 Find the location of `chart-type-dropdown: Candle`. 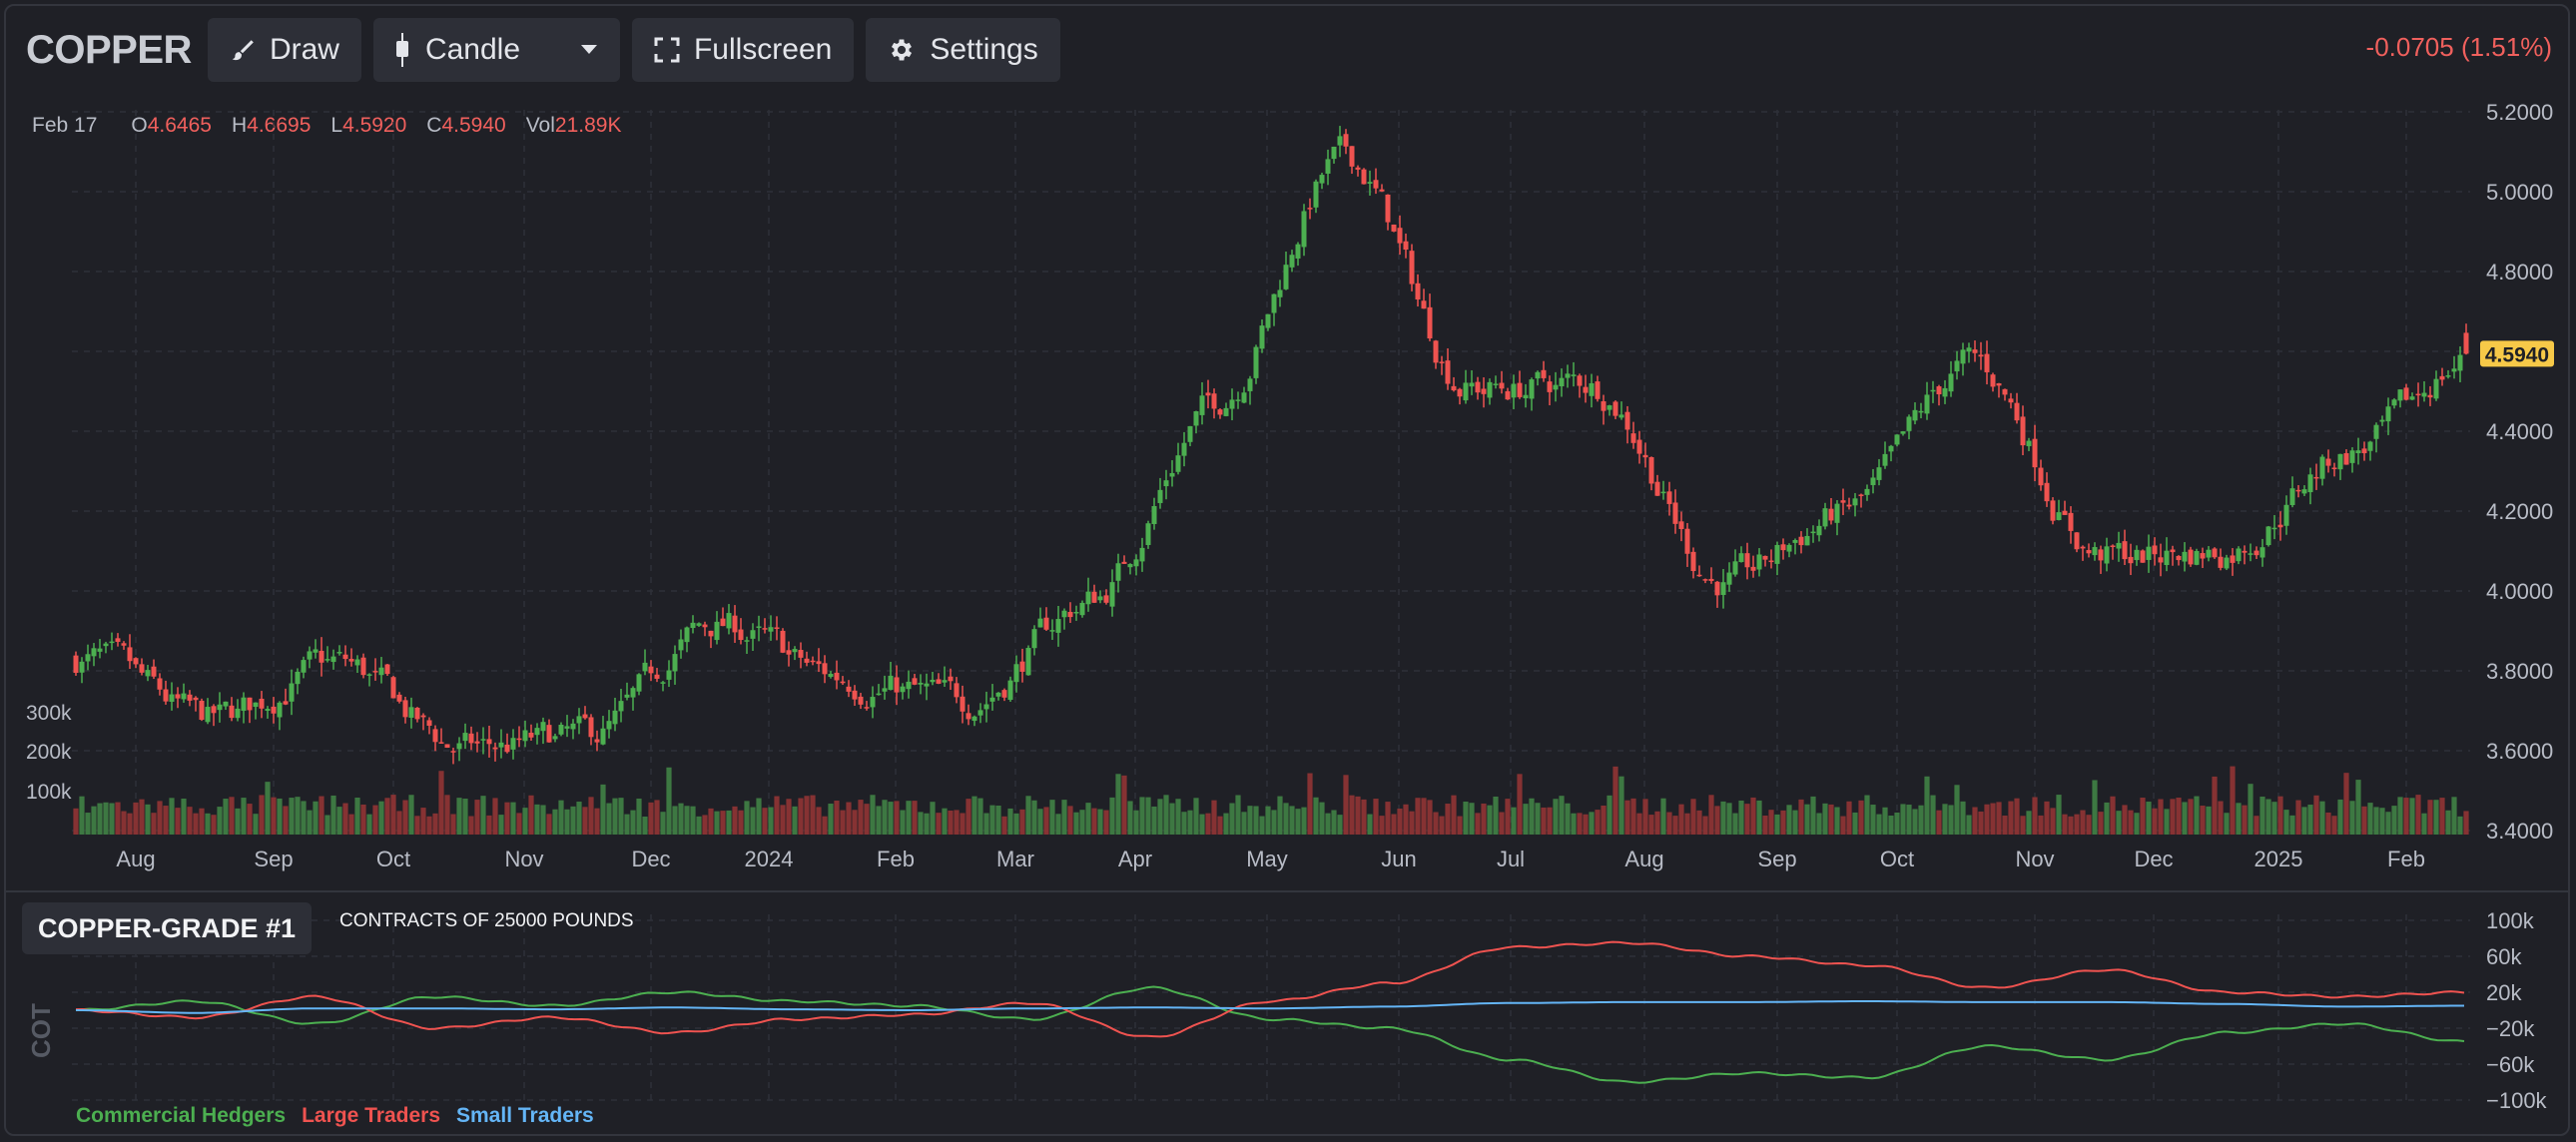

chart-type-dropdown: Candle is located at coordinates (496, 50).